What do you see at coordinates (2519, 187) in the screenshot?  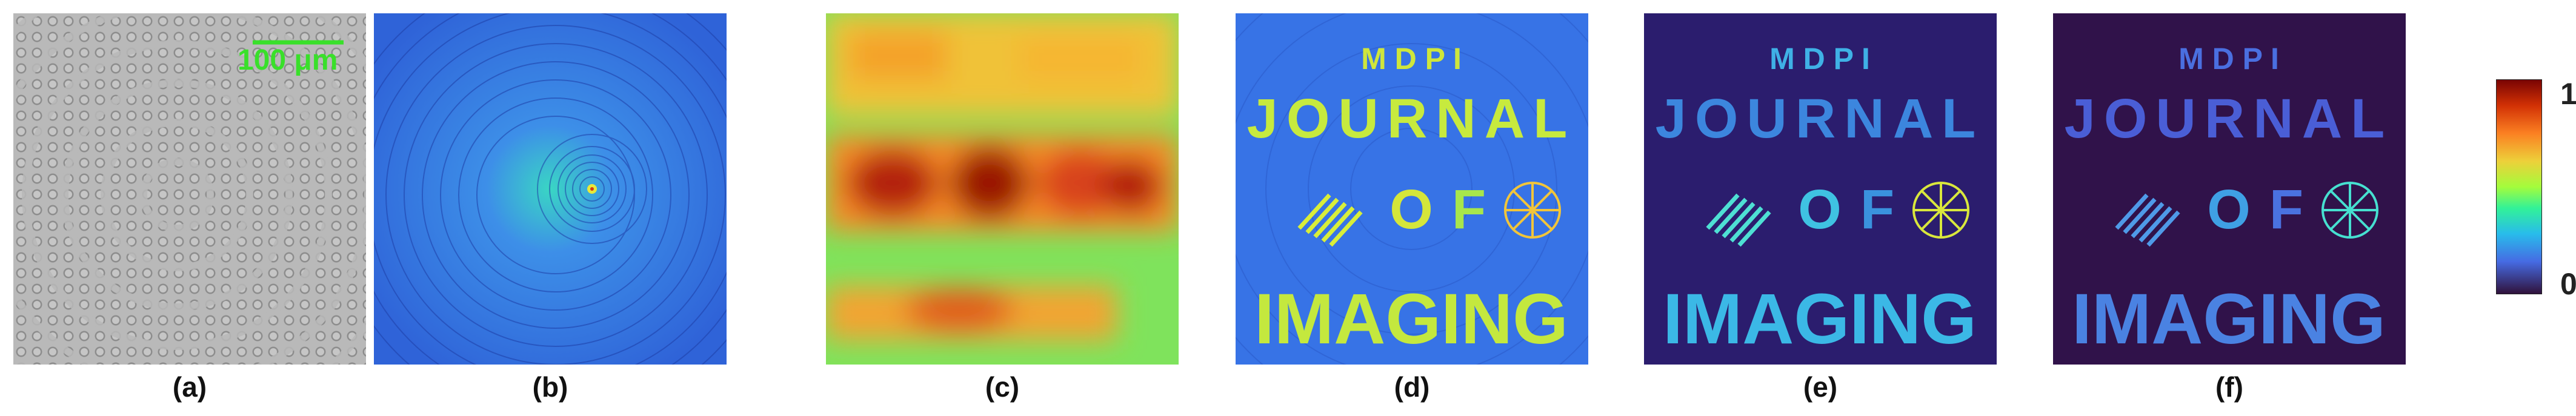 I see `colorbar` at bounding box center [2519, 187].